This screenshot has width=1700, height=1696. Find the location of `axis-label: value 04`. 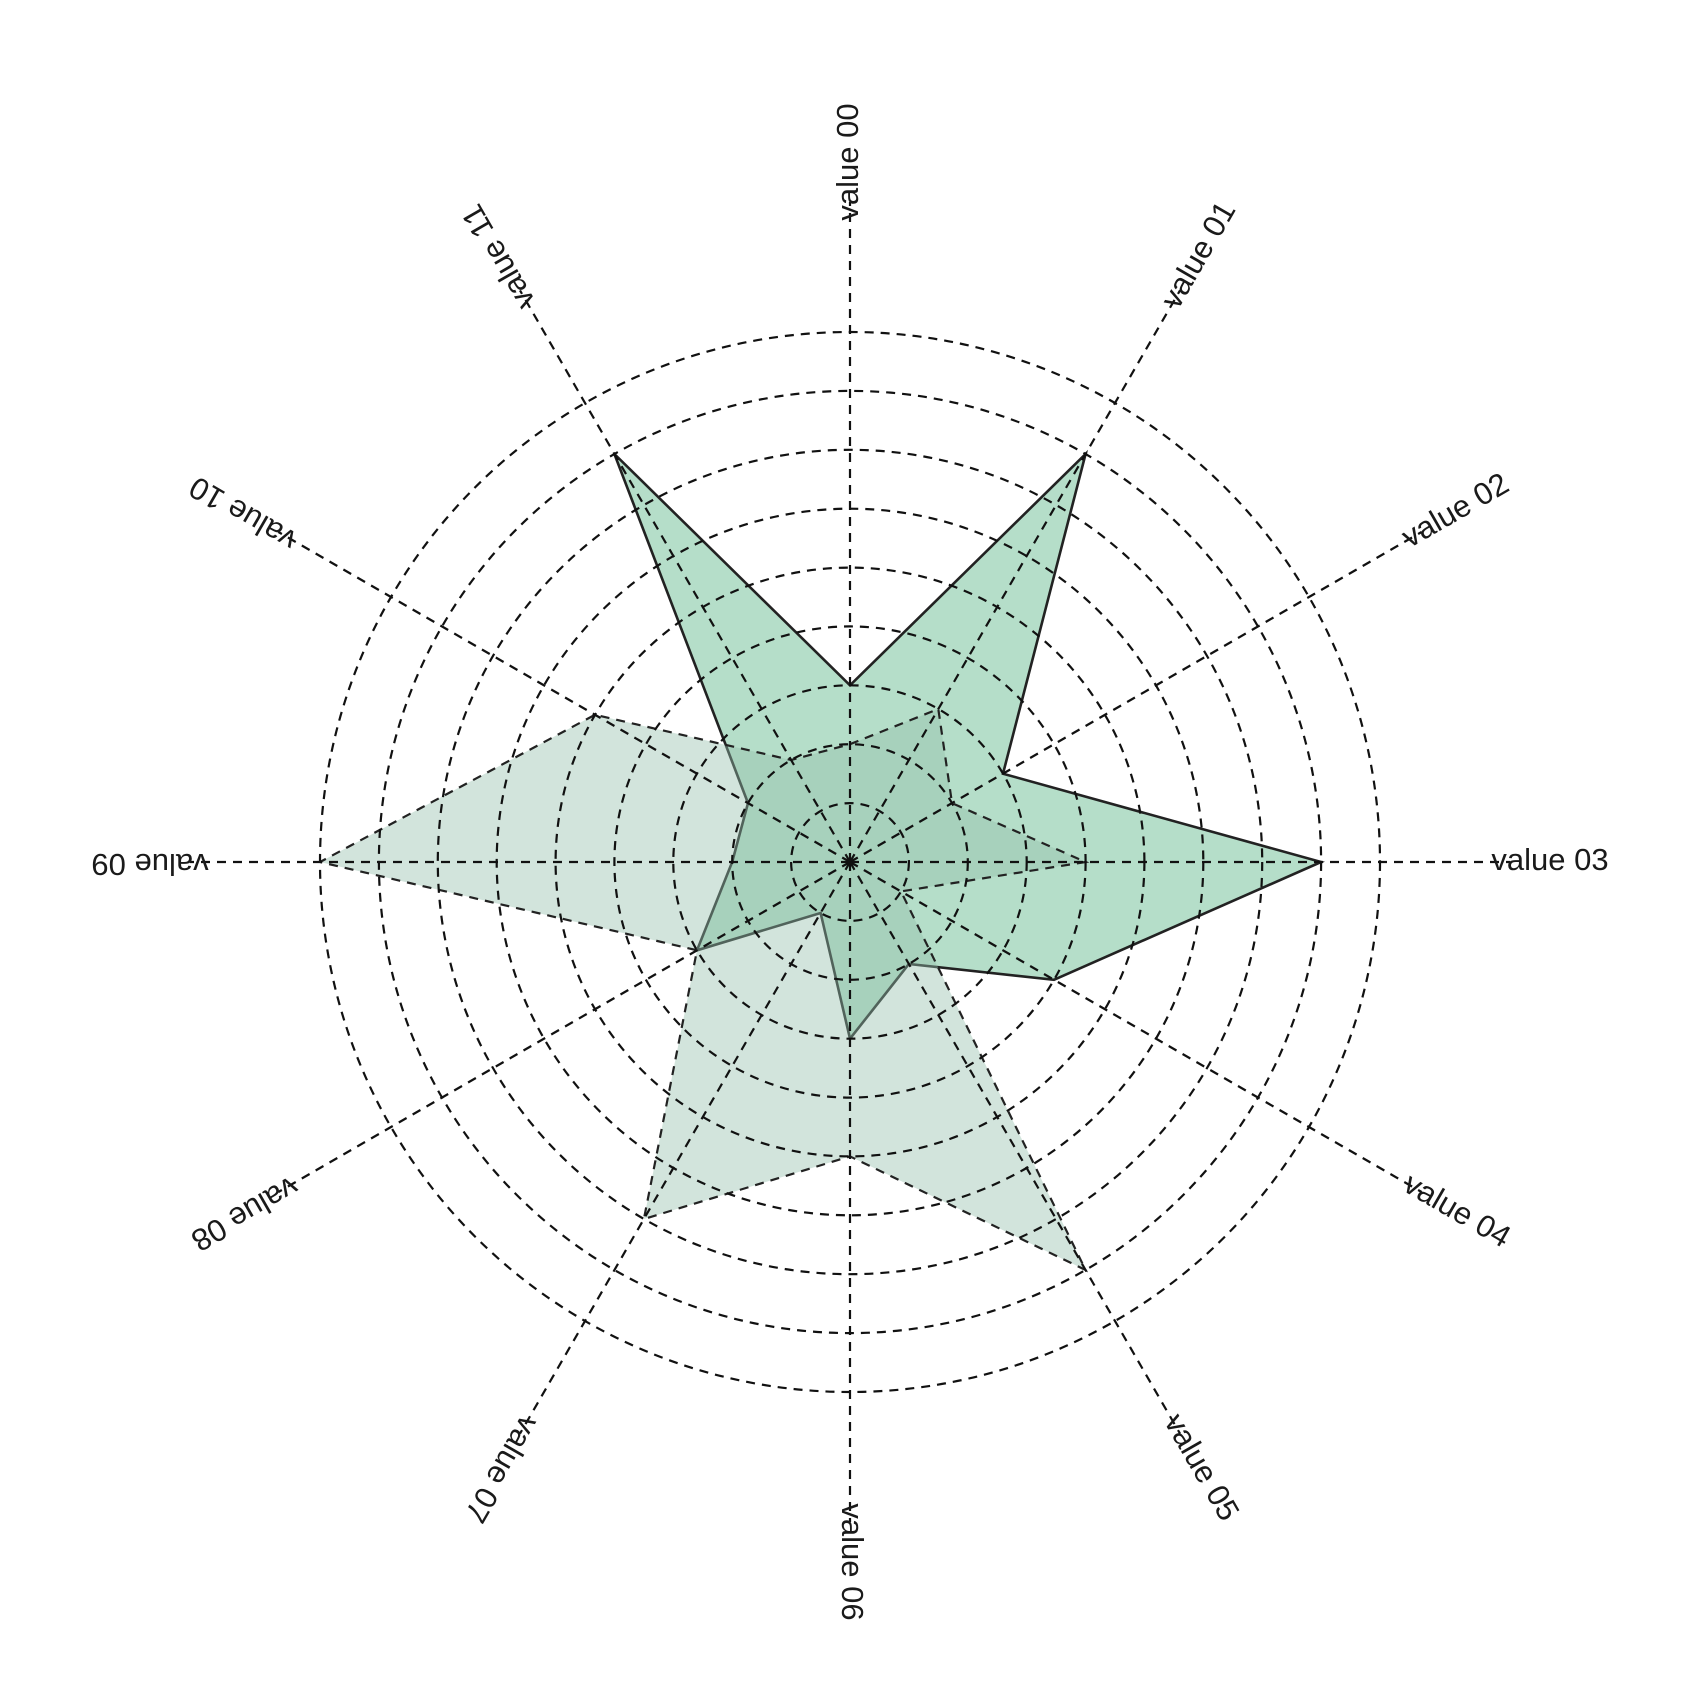

axis-label: value 04 is located at coordinates (1457, 1210).